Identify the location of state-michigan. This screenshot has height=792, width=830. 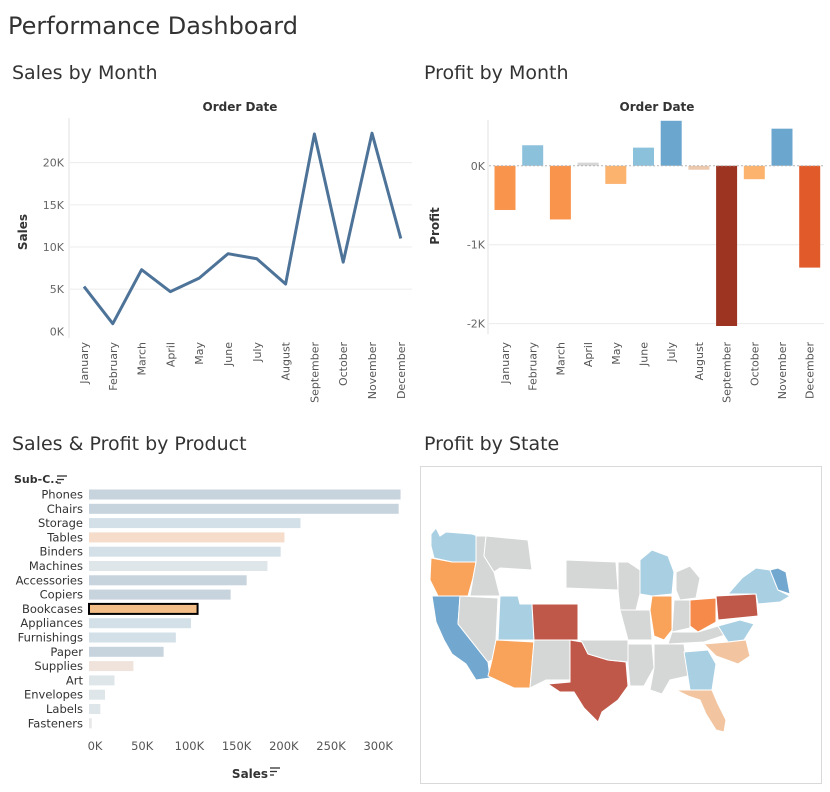
(688, 583).